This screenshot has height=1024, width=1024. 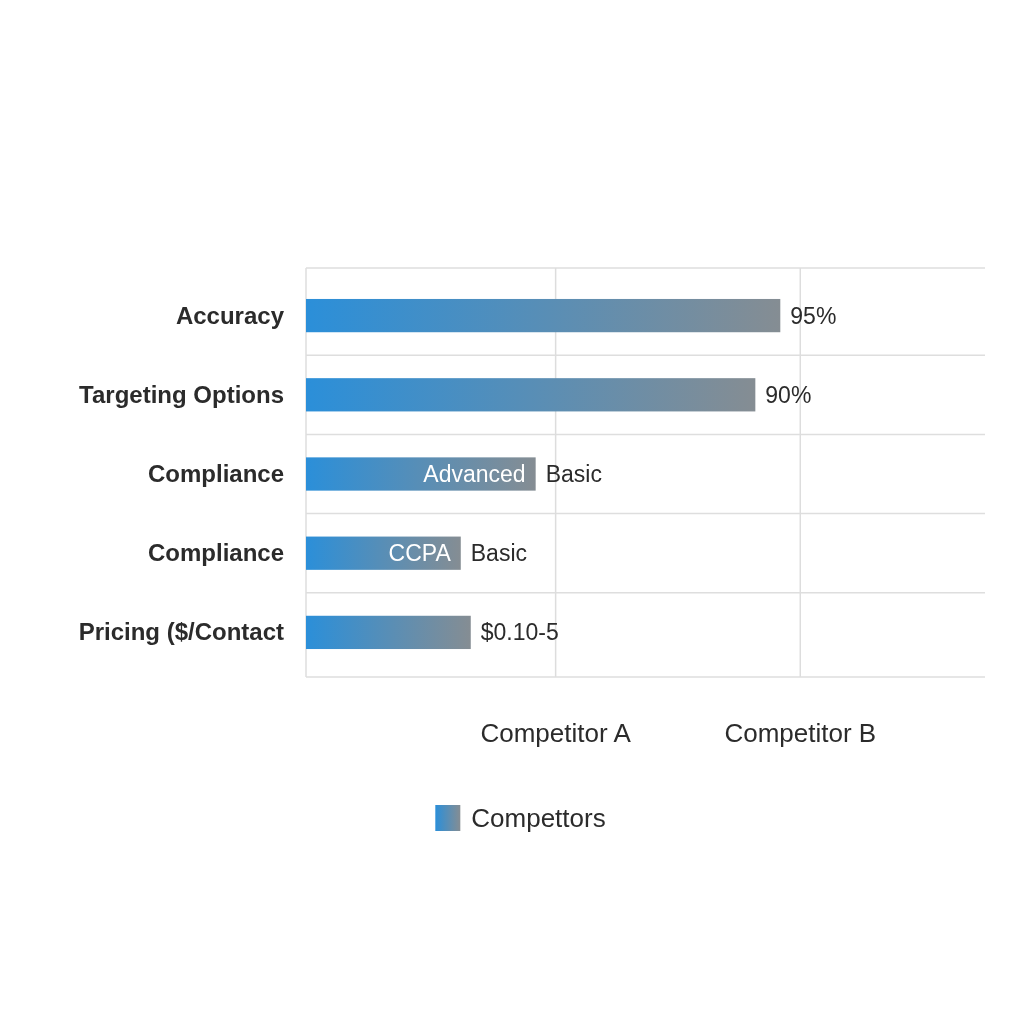 What do you see at coordinates (538, 818) in the screenshot?
I see `legend-label: Compettors` at bounding box center [538, 818].